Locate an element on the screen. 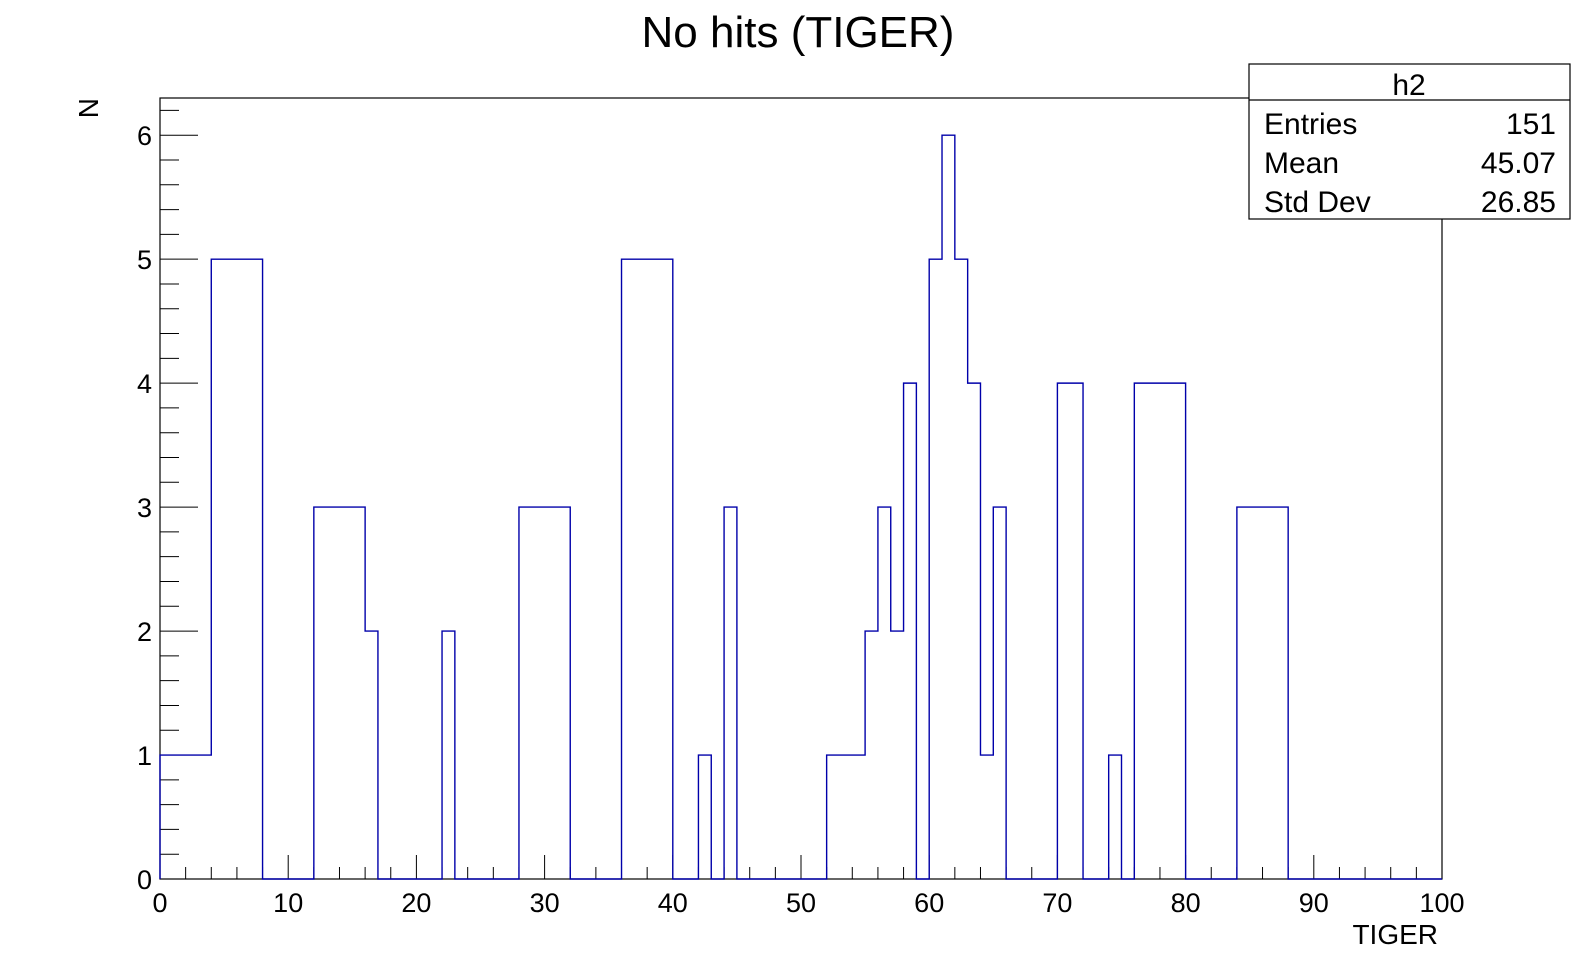  stats-label-entries: Entries is located at coordinates (1310, 124).